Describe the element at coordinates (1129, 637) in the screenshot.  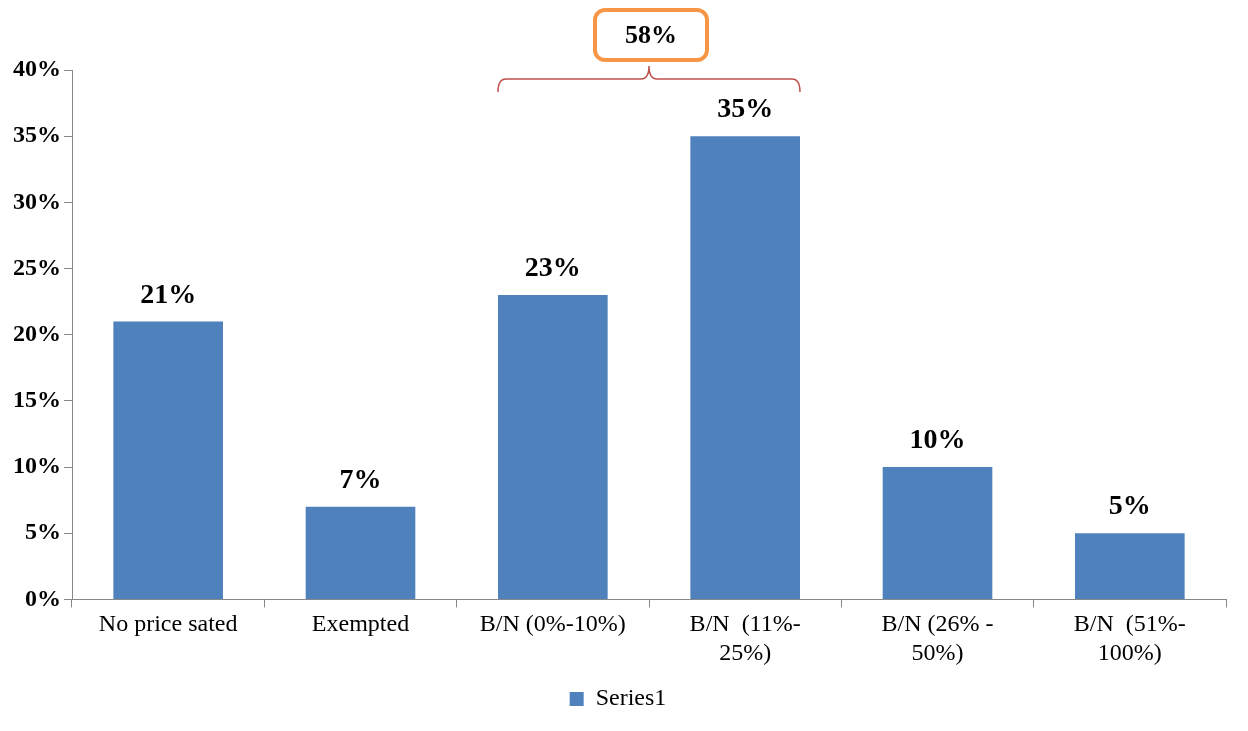
I see `x-tick-label: B/N (51%-100%)` at that location.